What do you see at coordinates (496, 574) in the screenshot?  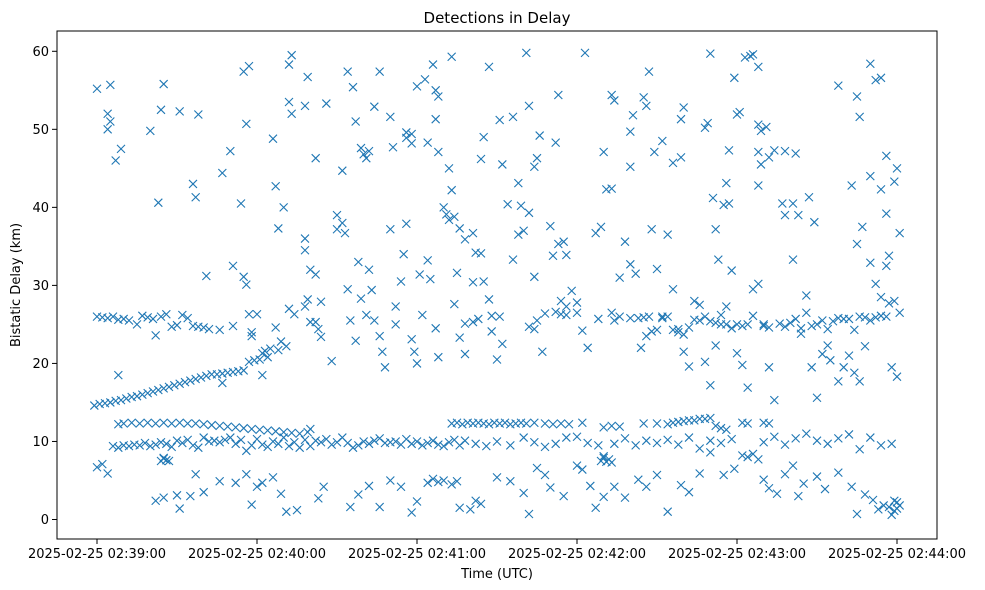 I see `x-axis-title: Time (UTC)` at bounding box center [496, 574].